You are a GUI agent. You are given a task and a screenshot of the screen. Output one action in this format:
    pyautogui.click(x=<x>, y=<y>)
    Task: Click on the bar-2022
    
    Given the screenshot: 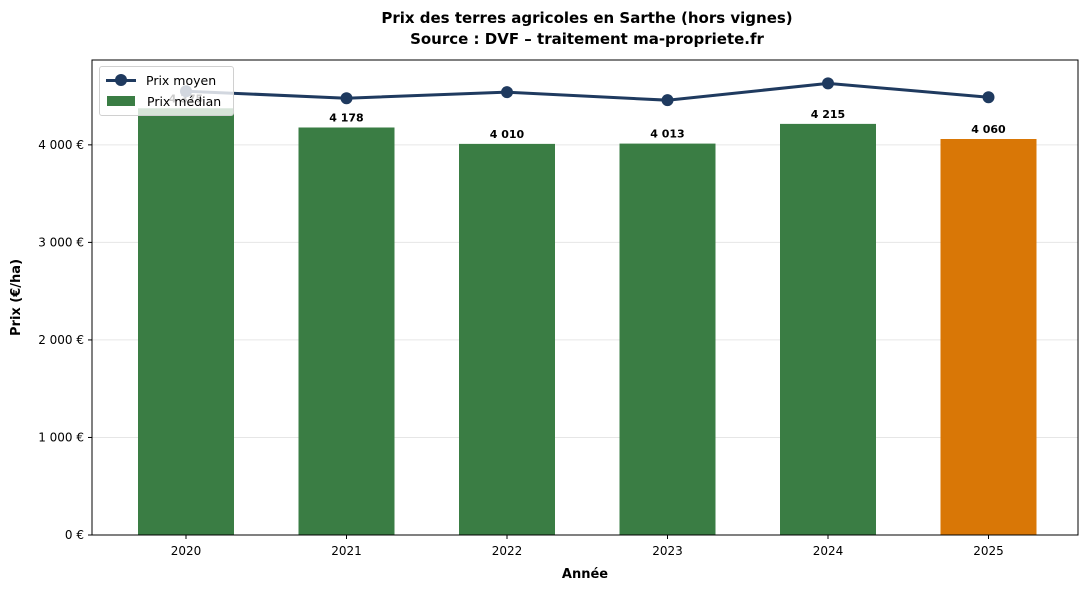 What is the action you would take?
    pyautogui.click(x=507, y=339)
    